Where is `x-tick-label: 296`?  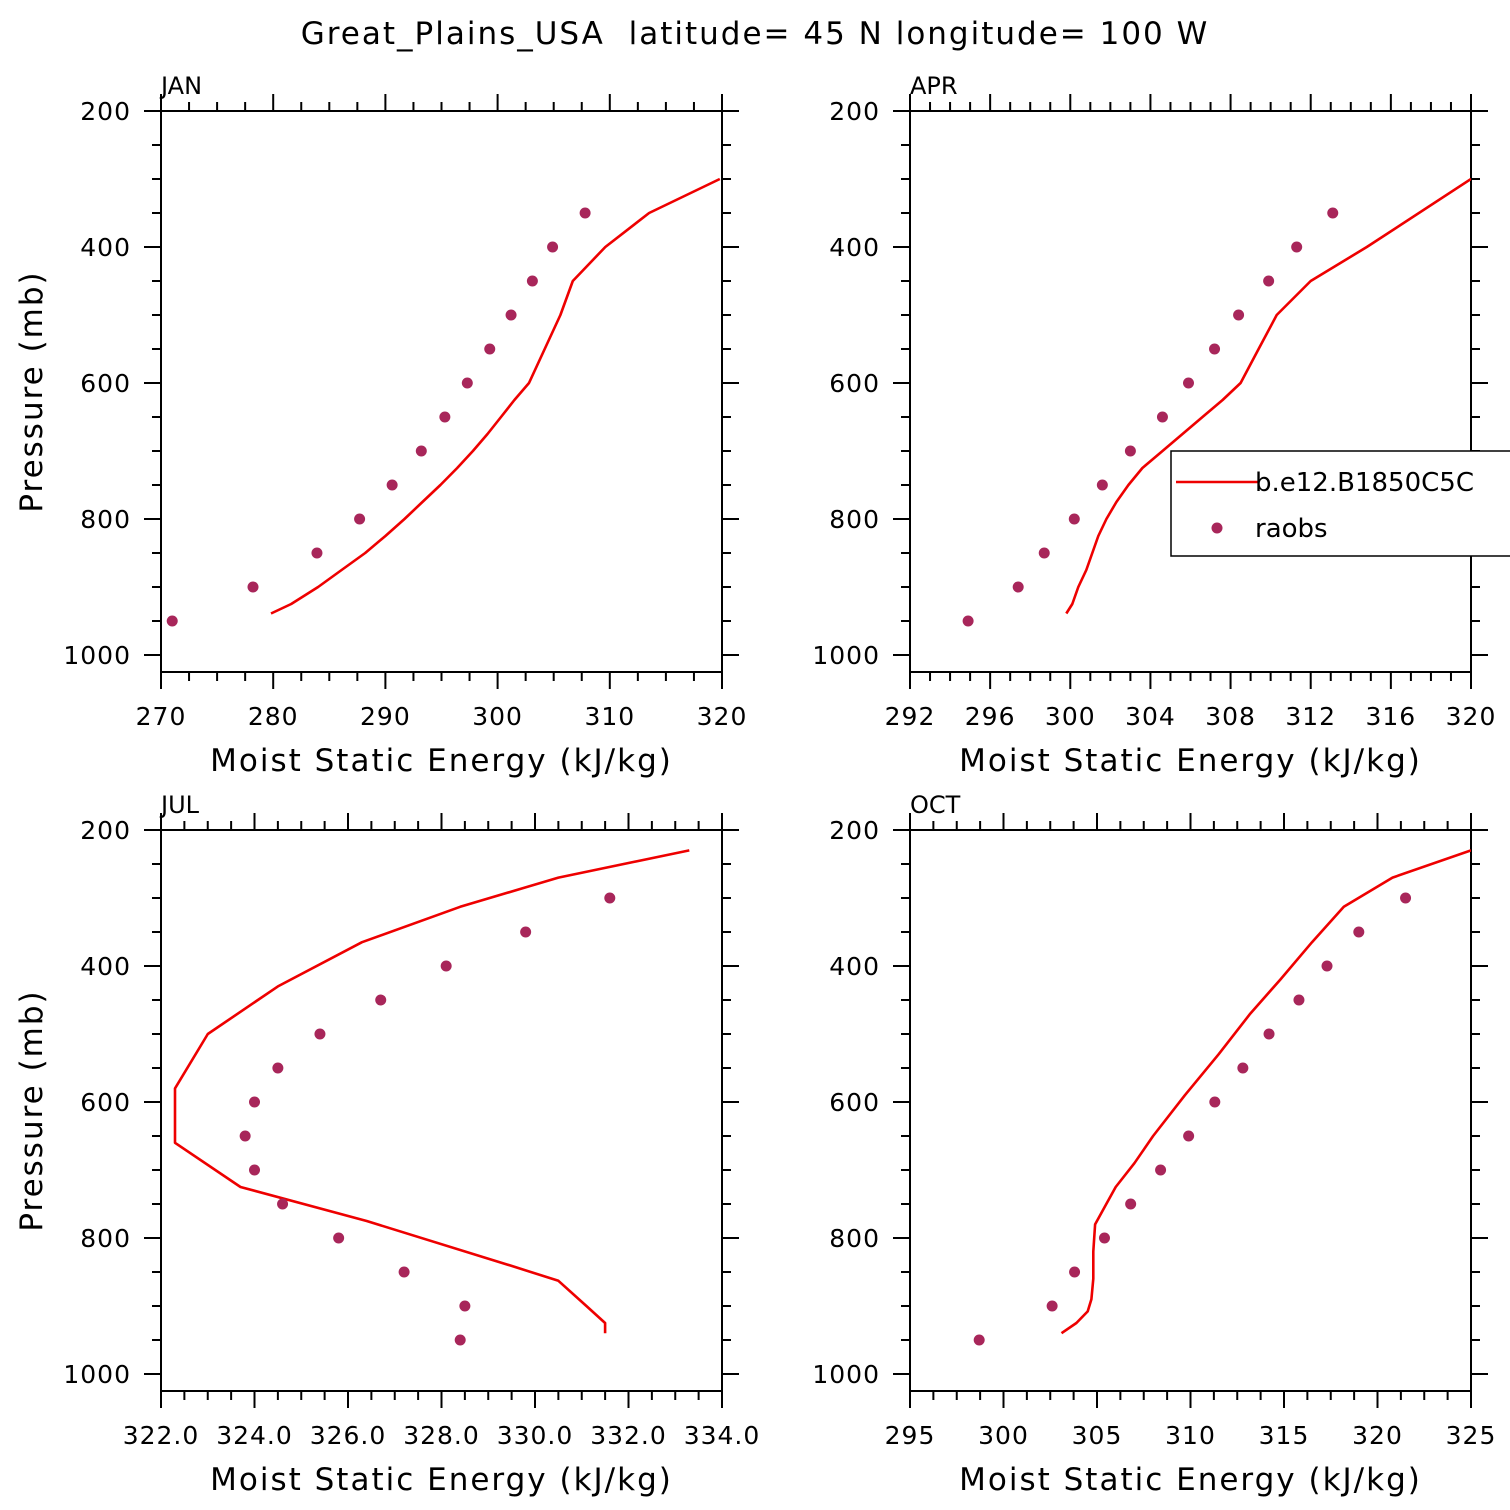 x-tick-label: 296 is located at coordinates (990, 716).